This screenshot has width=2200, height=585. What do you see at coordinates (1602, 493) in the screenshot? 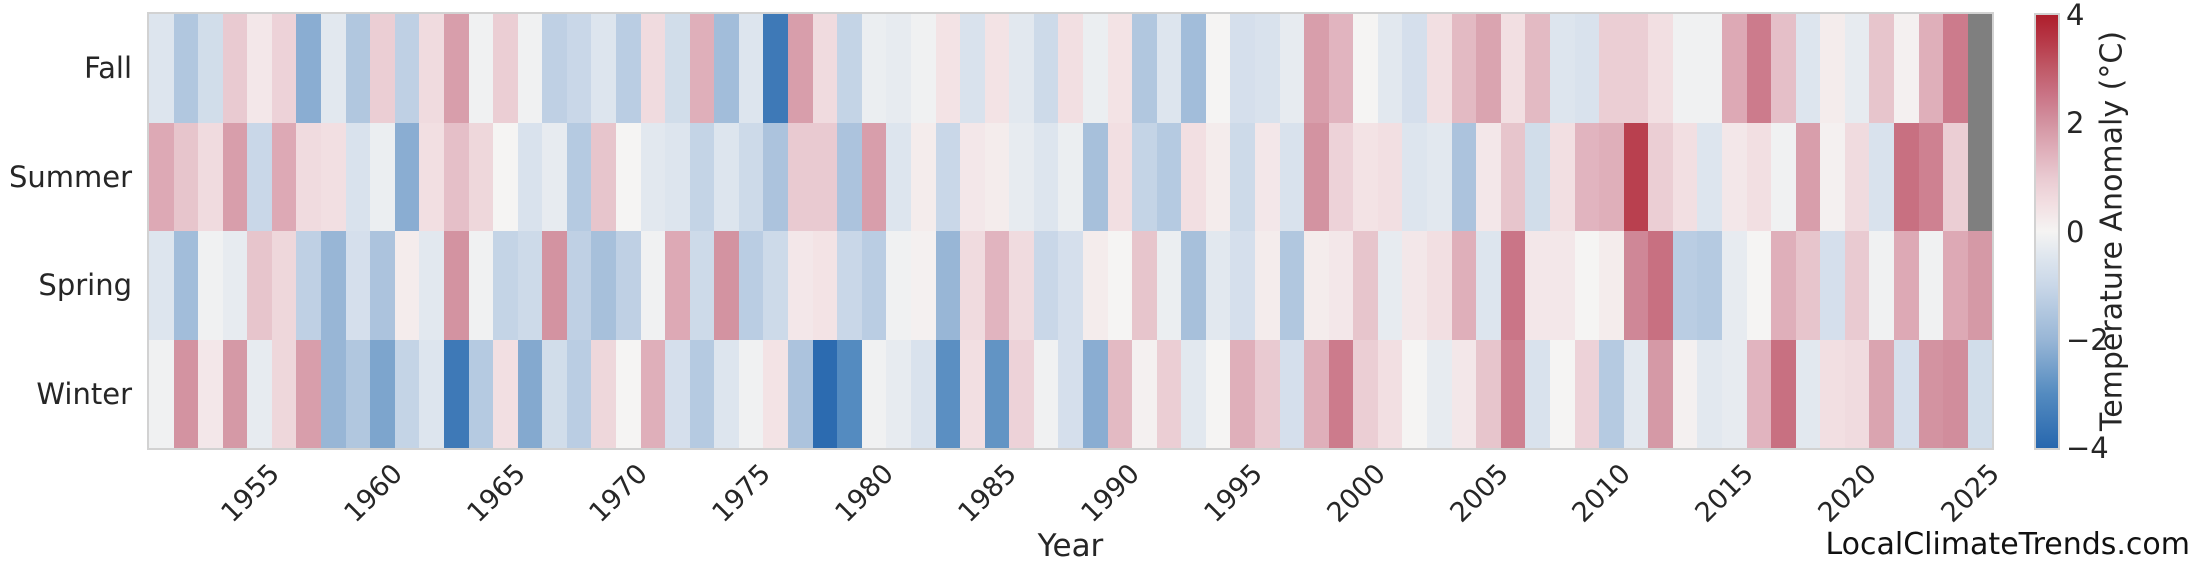
I see `x-tick-label: 2010` at bounding box center [1602, 493].